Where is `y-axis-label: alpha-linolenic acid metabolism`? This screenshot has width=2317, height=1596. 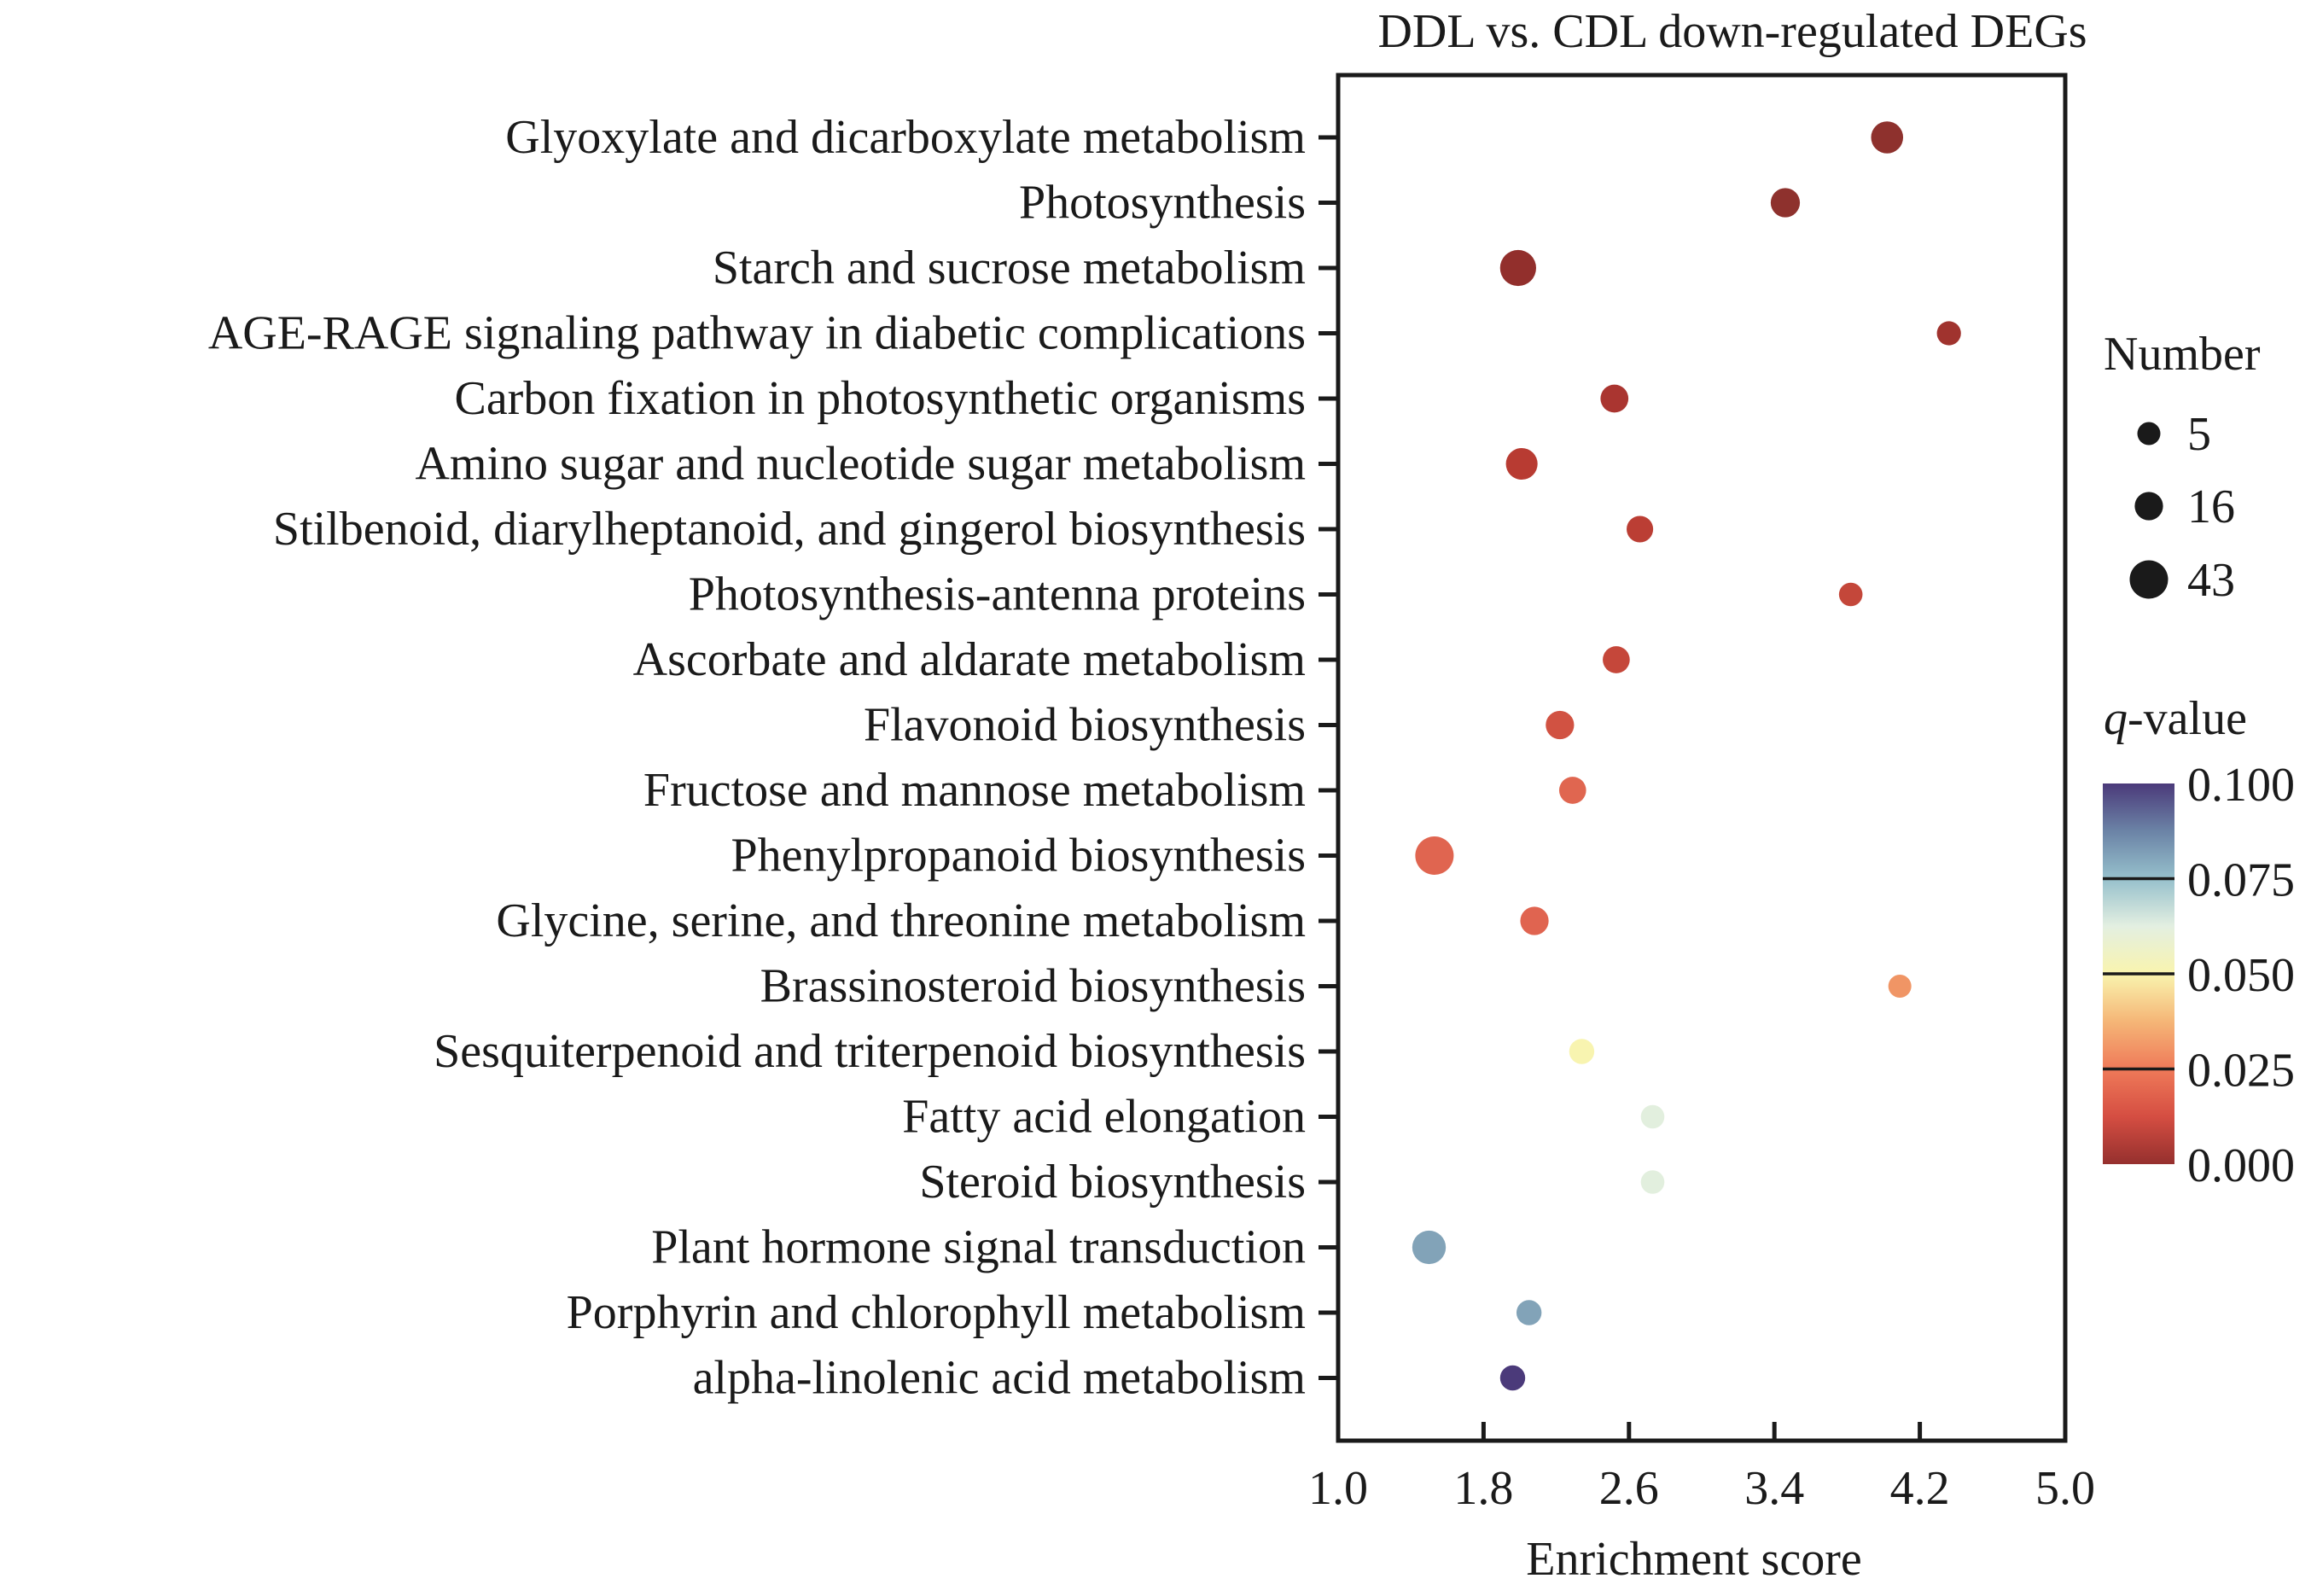 y-axis-label: alpha-linolenic acid metabolism is located at coordinates (999, 1378).